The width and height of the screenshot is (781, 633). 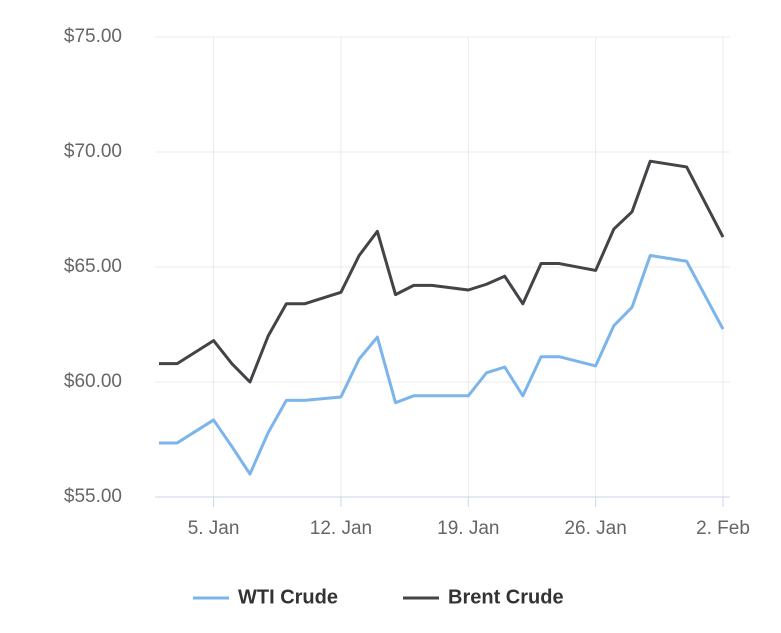 I want to click on y-tick-label: $70.00, so click(x=93, y=151).